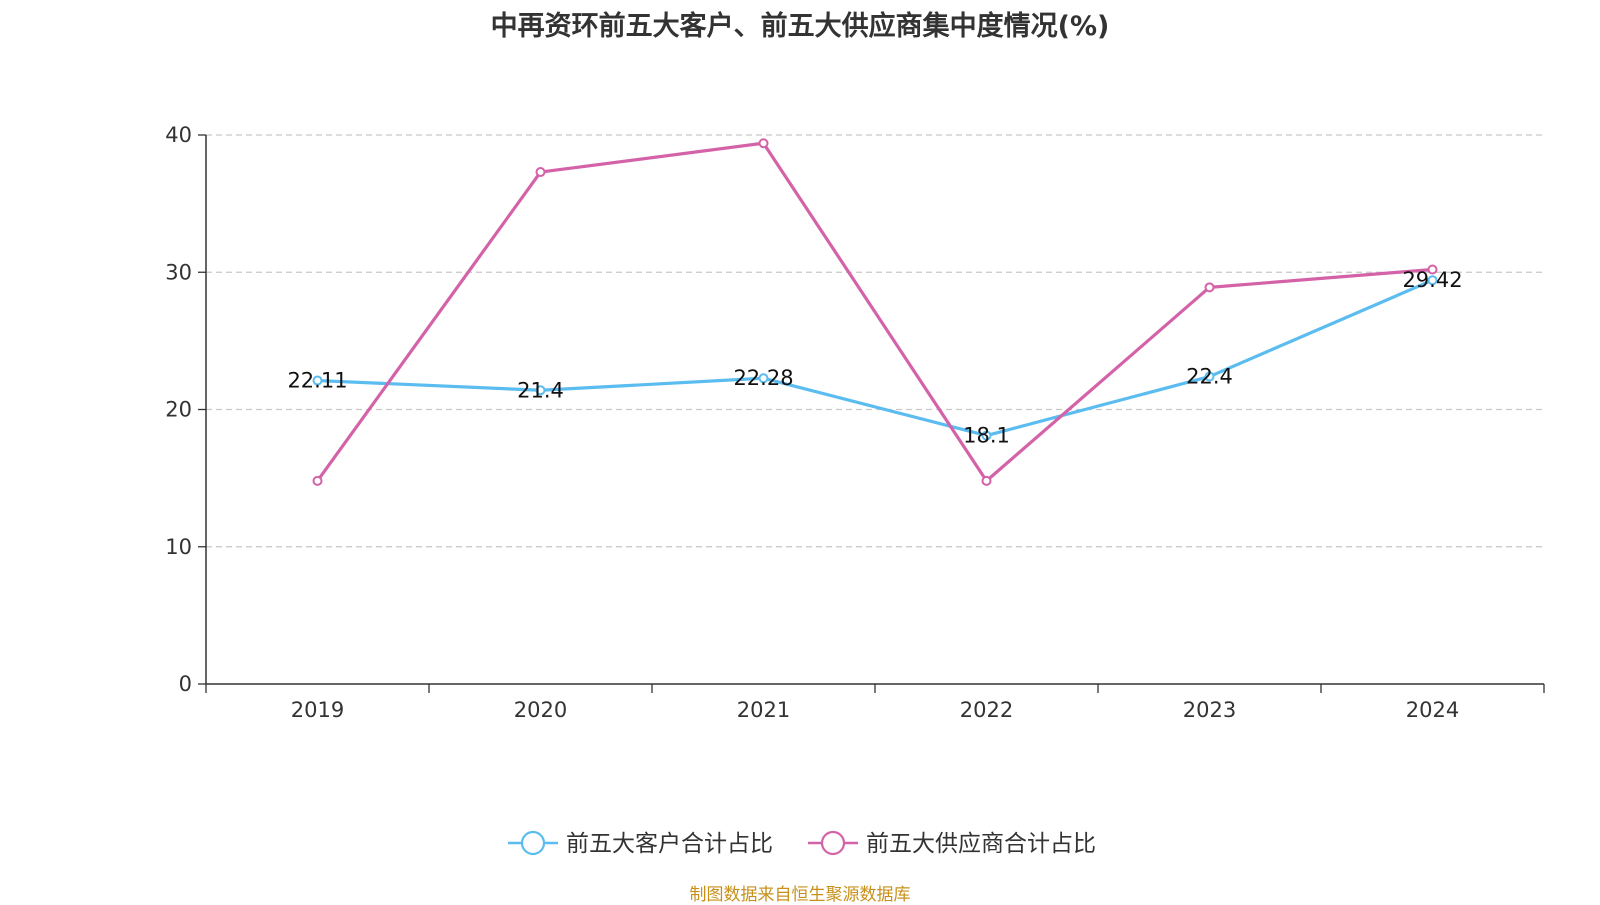 Image resolution: width=1600 pixels, height=905 pixels. I want to click on x-tick-label-2022: 2022, so click(986, 710).